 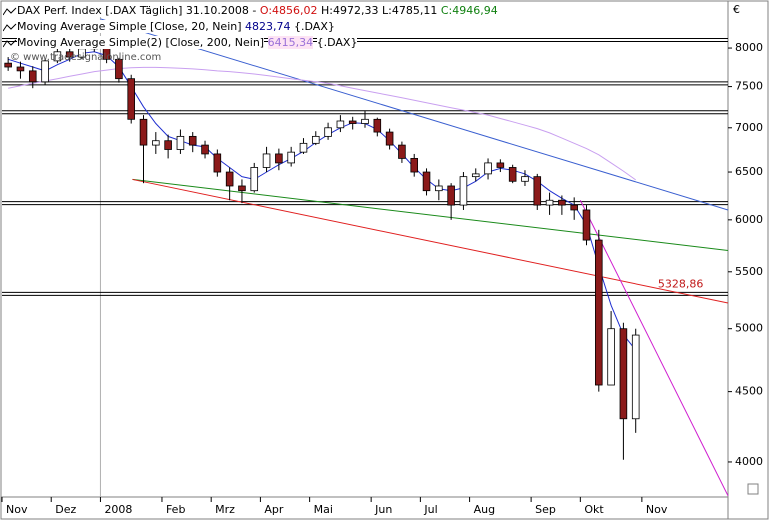 What do you see at coordinates (749, 391) in the screenshot?
I see `y-tick-label: 4500` at bounding box center [749, 391].